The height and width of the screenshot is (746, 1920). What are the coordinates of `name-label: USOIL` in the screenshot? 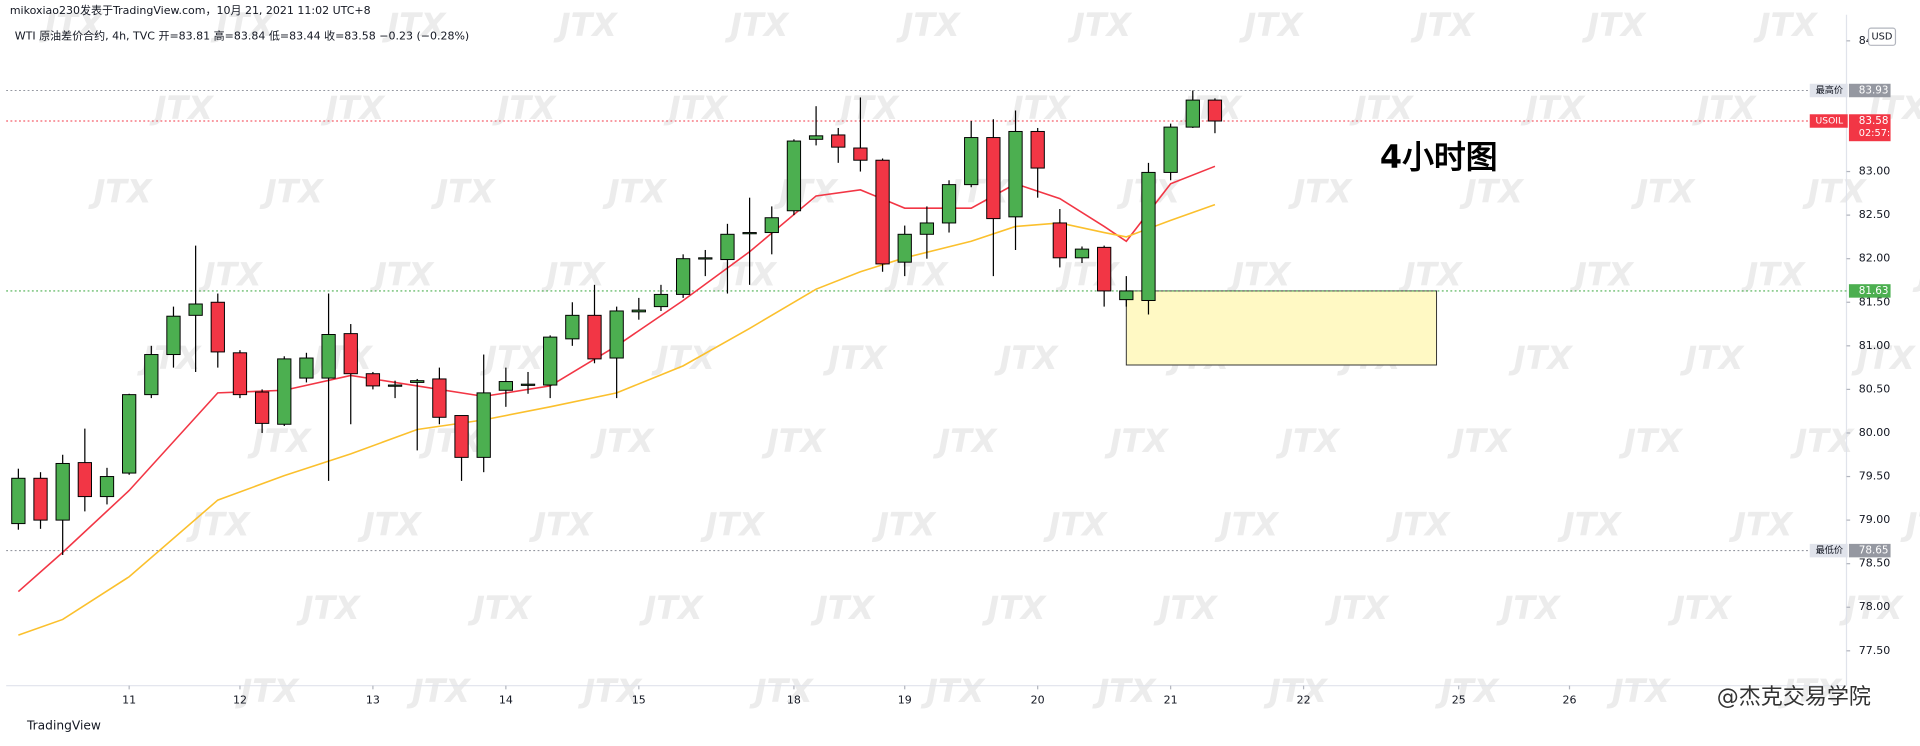 It's located at (1830, 121).